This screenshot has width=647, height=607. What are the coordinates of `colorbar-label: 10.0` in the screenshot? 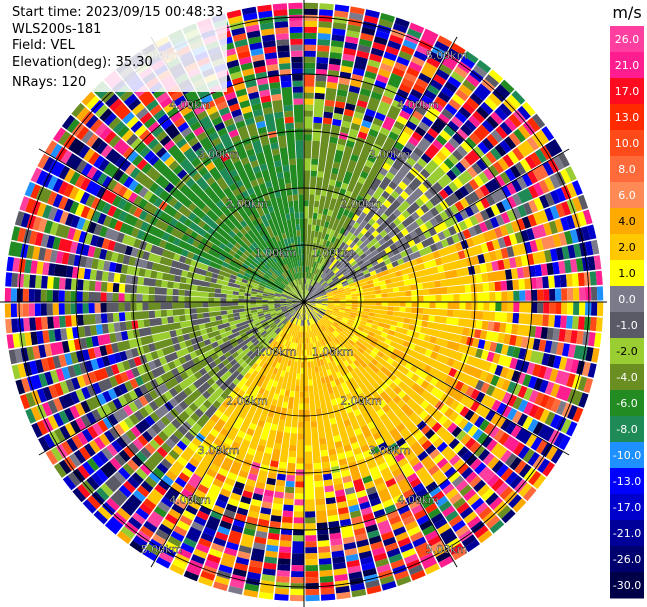 It's located at (627, 143).